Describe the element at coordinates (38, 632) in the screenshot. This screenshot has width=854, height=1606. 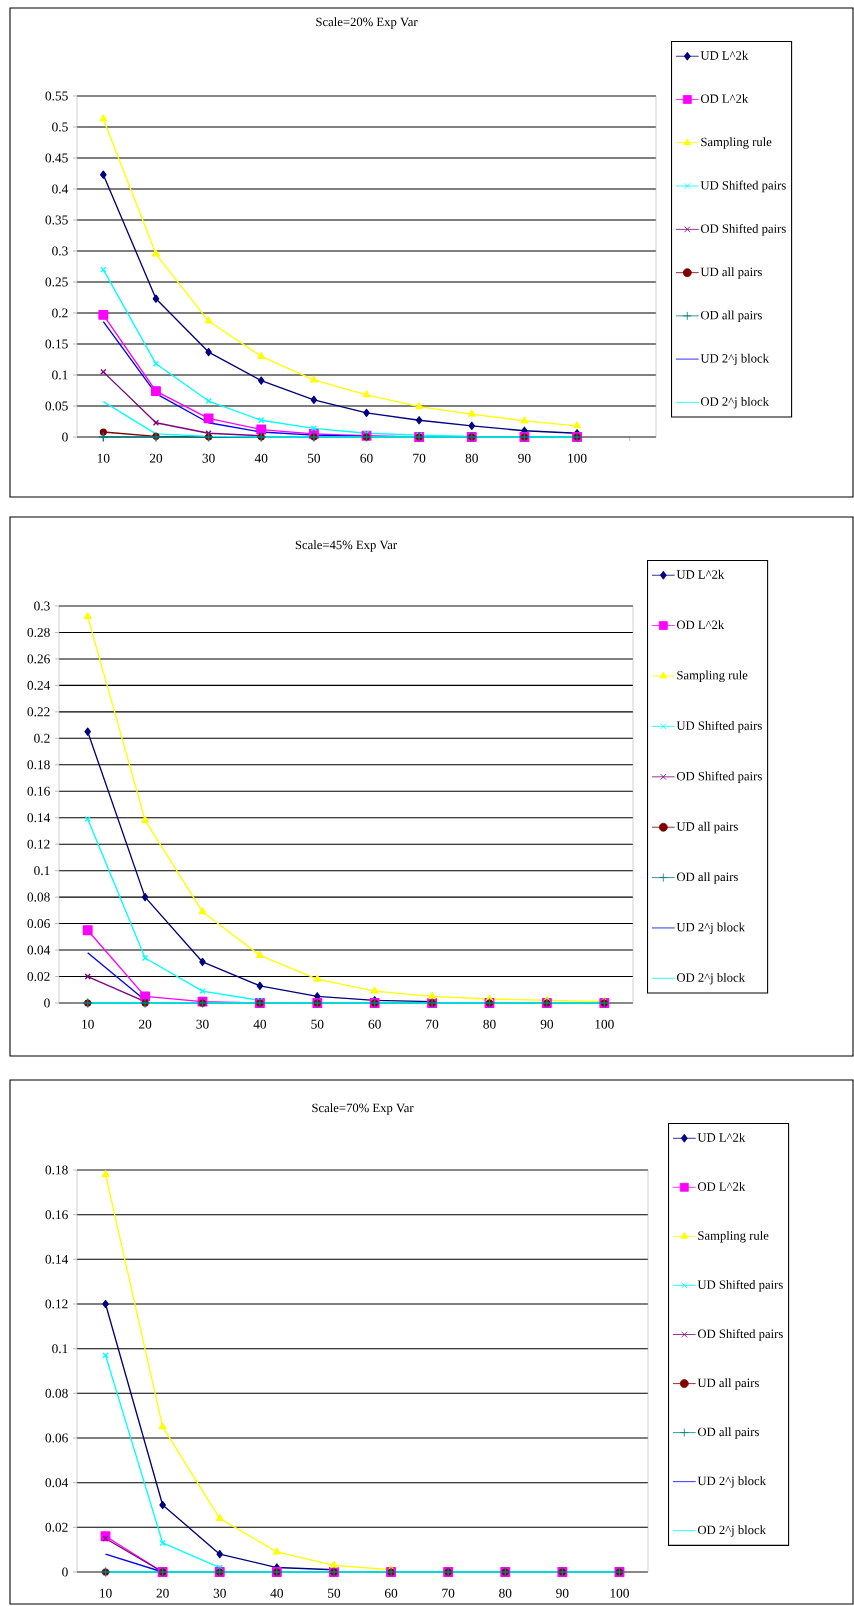
I see `y-tick-label: 0.28` at that location.